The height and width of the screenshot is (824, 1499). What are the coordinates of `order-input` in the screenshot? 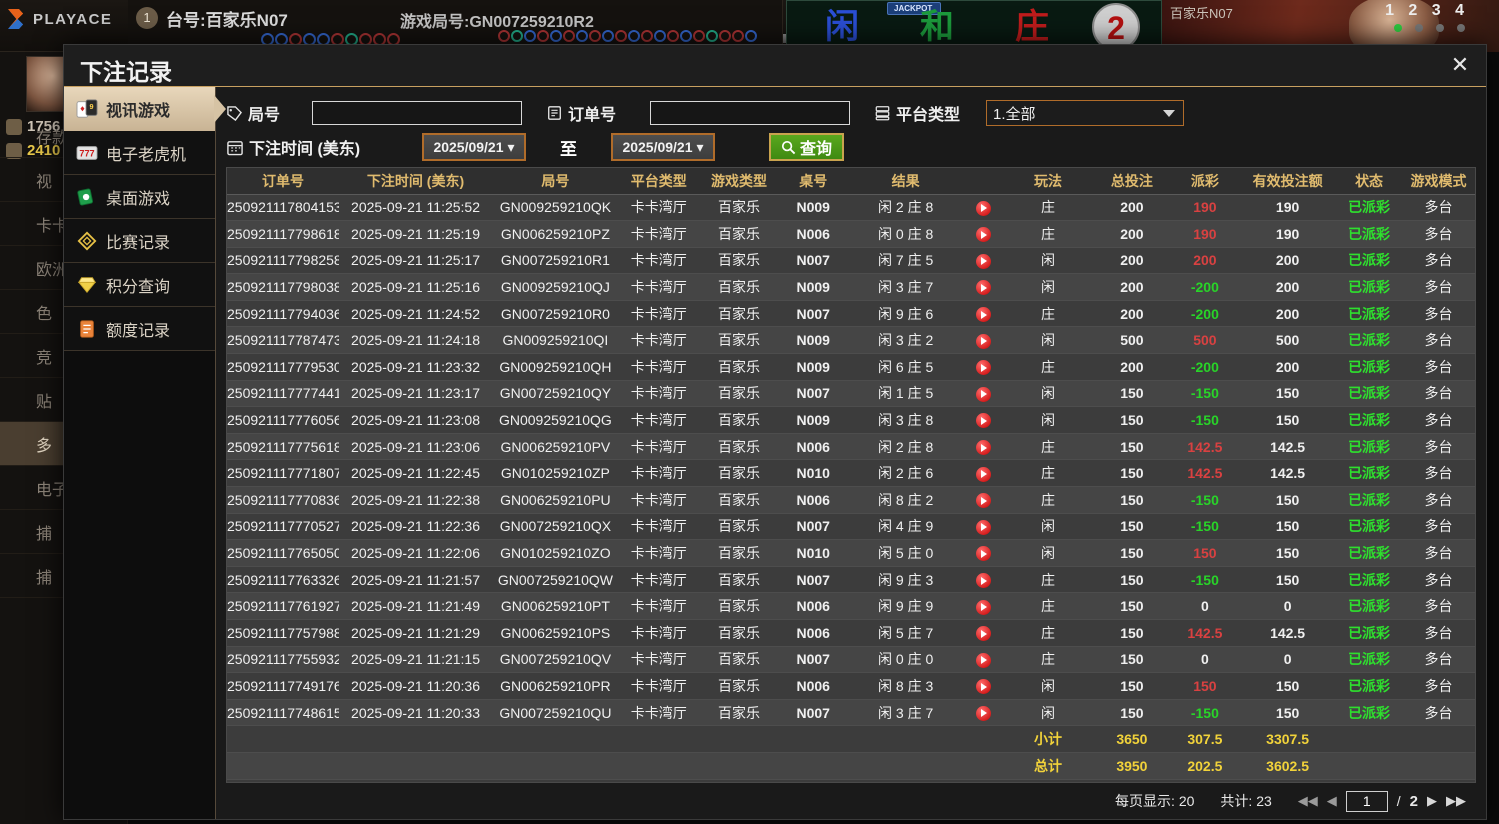 It's located at (750, 113).